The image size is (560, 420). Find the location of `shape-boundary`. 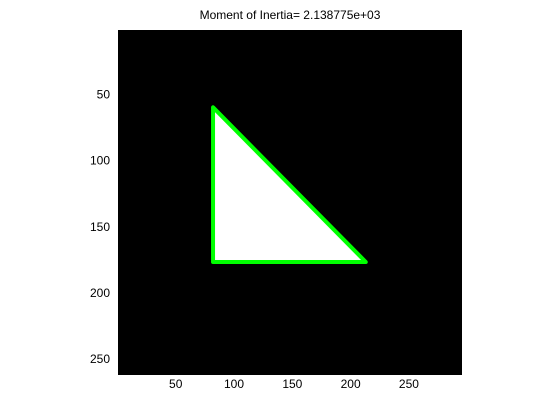

shape-boundary is located at coordinates (289, 184).